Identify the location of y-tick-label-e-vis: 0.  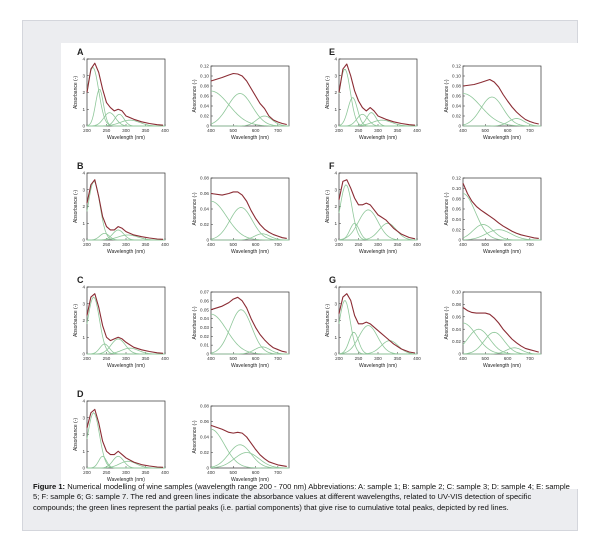
(459, 126).